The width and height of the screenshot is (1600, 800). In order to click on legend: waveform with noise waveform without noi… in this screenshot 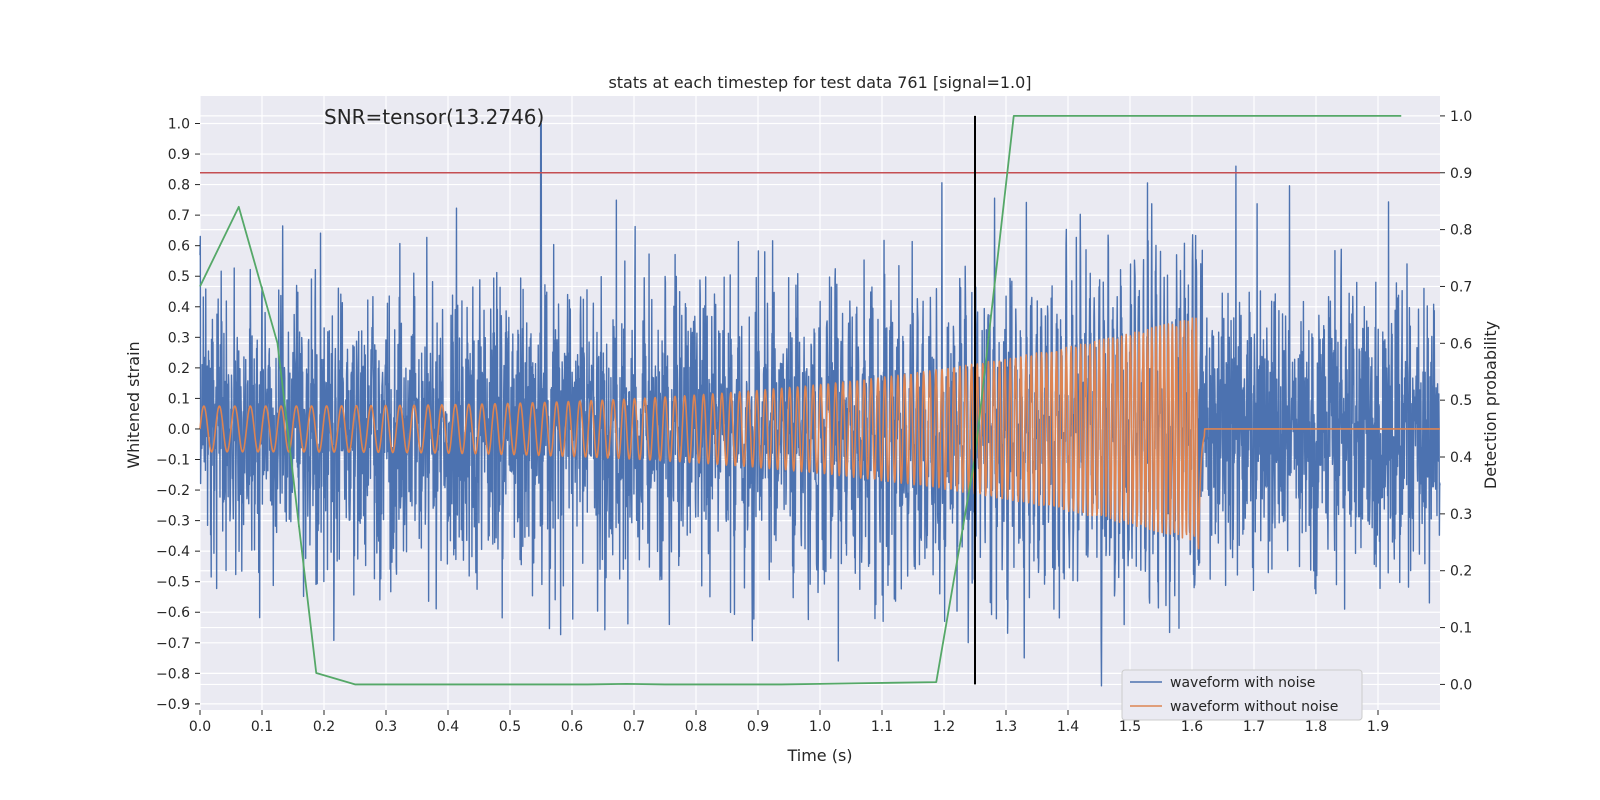, I will do `click(1242, 695)`.